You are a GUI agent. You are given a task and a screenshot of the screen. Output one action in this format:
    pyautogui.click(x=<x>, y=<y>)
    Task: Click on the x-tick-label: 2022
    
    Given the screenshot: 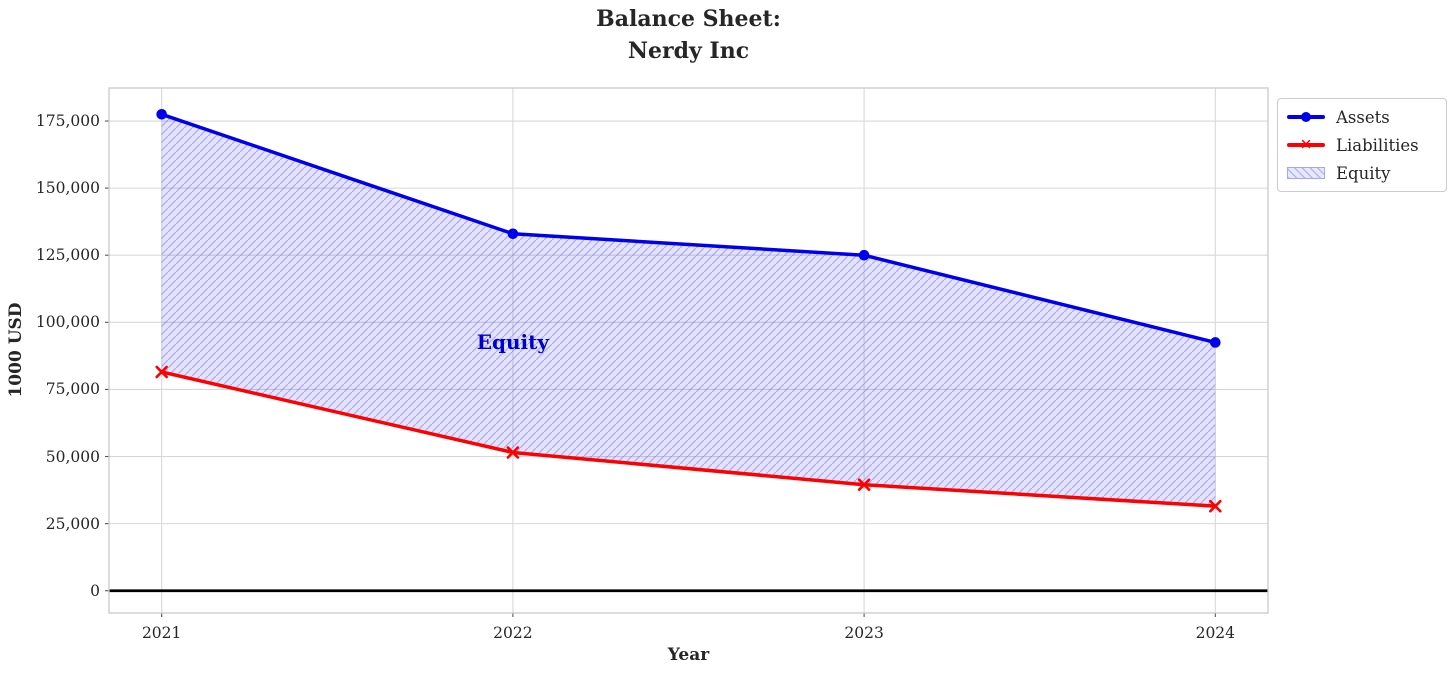 What is the action you would take?
    pyautogui.click(x=513, y=633)
    